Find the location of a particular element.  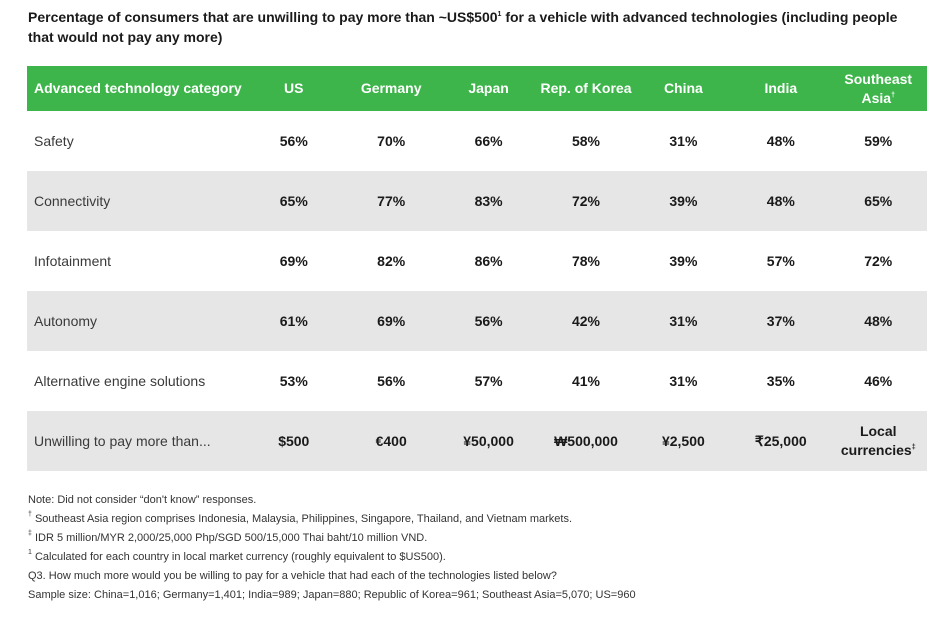

table-row: Safety 56% 70% 66% 58% 31% 48% 59% is located at coordinates (477, 141).